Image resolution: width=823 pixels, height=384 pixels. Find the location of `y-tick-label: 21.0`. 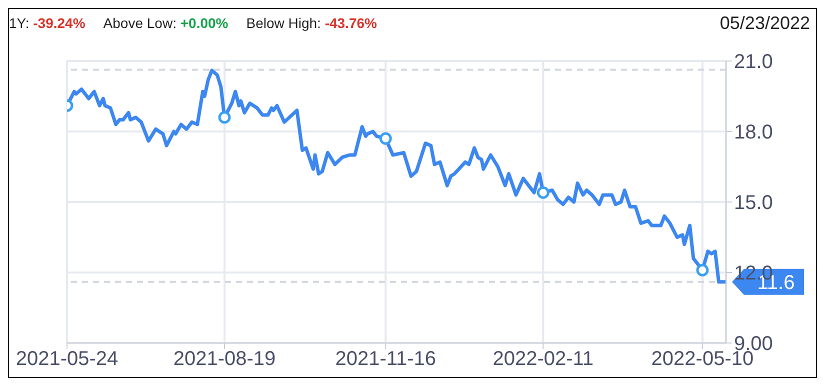

y-tick-label: 21.0 is located at coordinates (753, 62).